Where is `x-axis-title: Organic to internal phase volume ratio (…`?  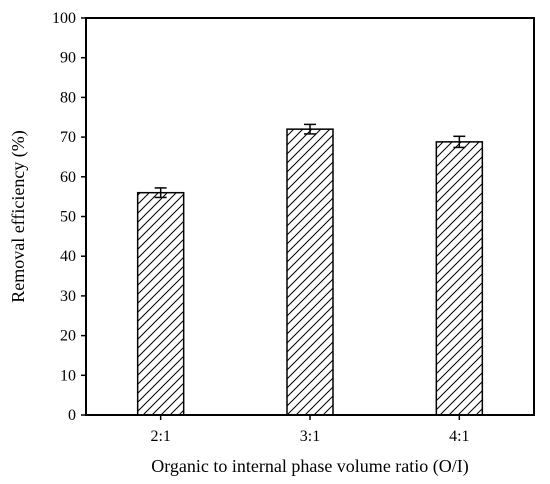 x-axis-title: Organic to internal phase volume ratio (… is located at coordinates (310, 466).